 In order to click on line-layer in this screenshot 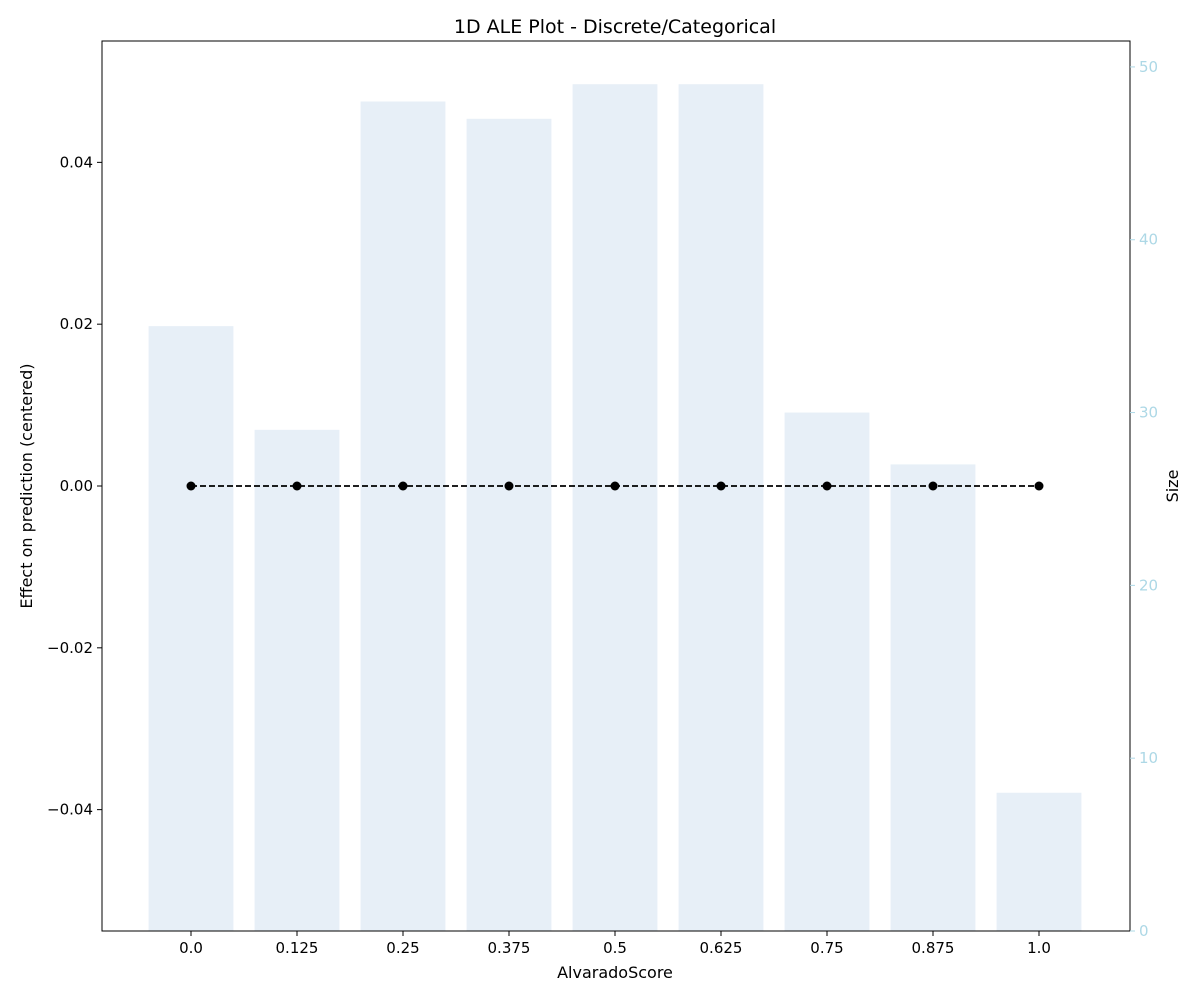, I will do `click(615, 486)`.